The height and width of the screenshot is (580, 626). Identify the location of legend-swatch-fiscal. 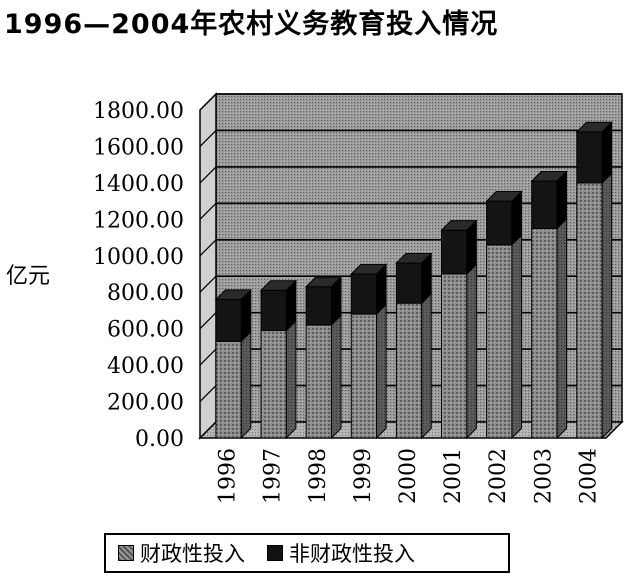
(126, 553).